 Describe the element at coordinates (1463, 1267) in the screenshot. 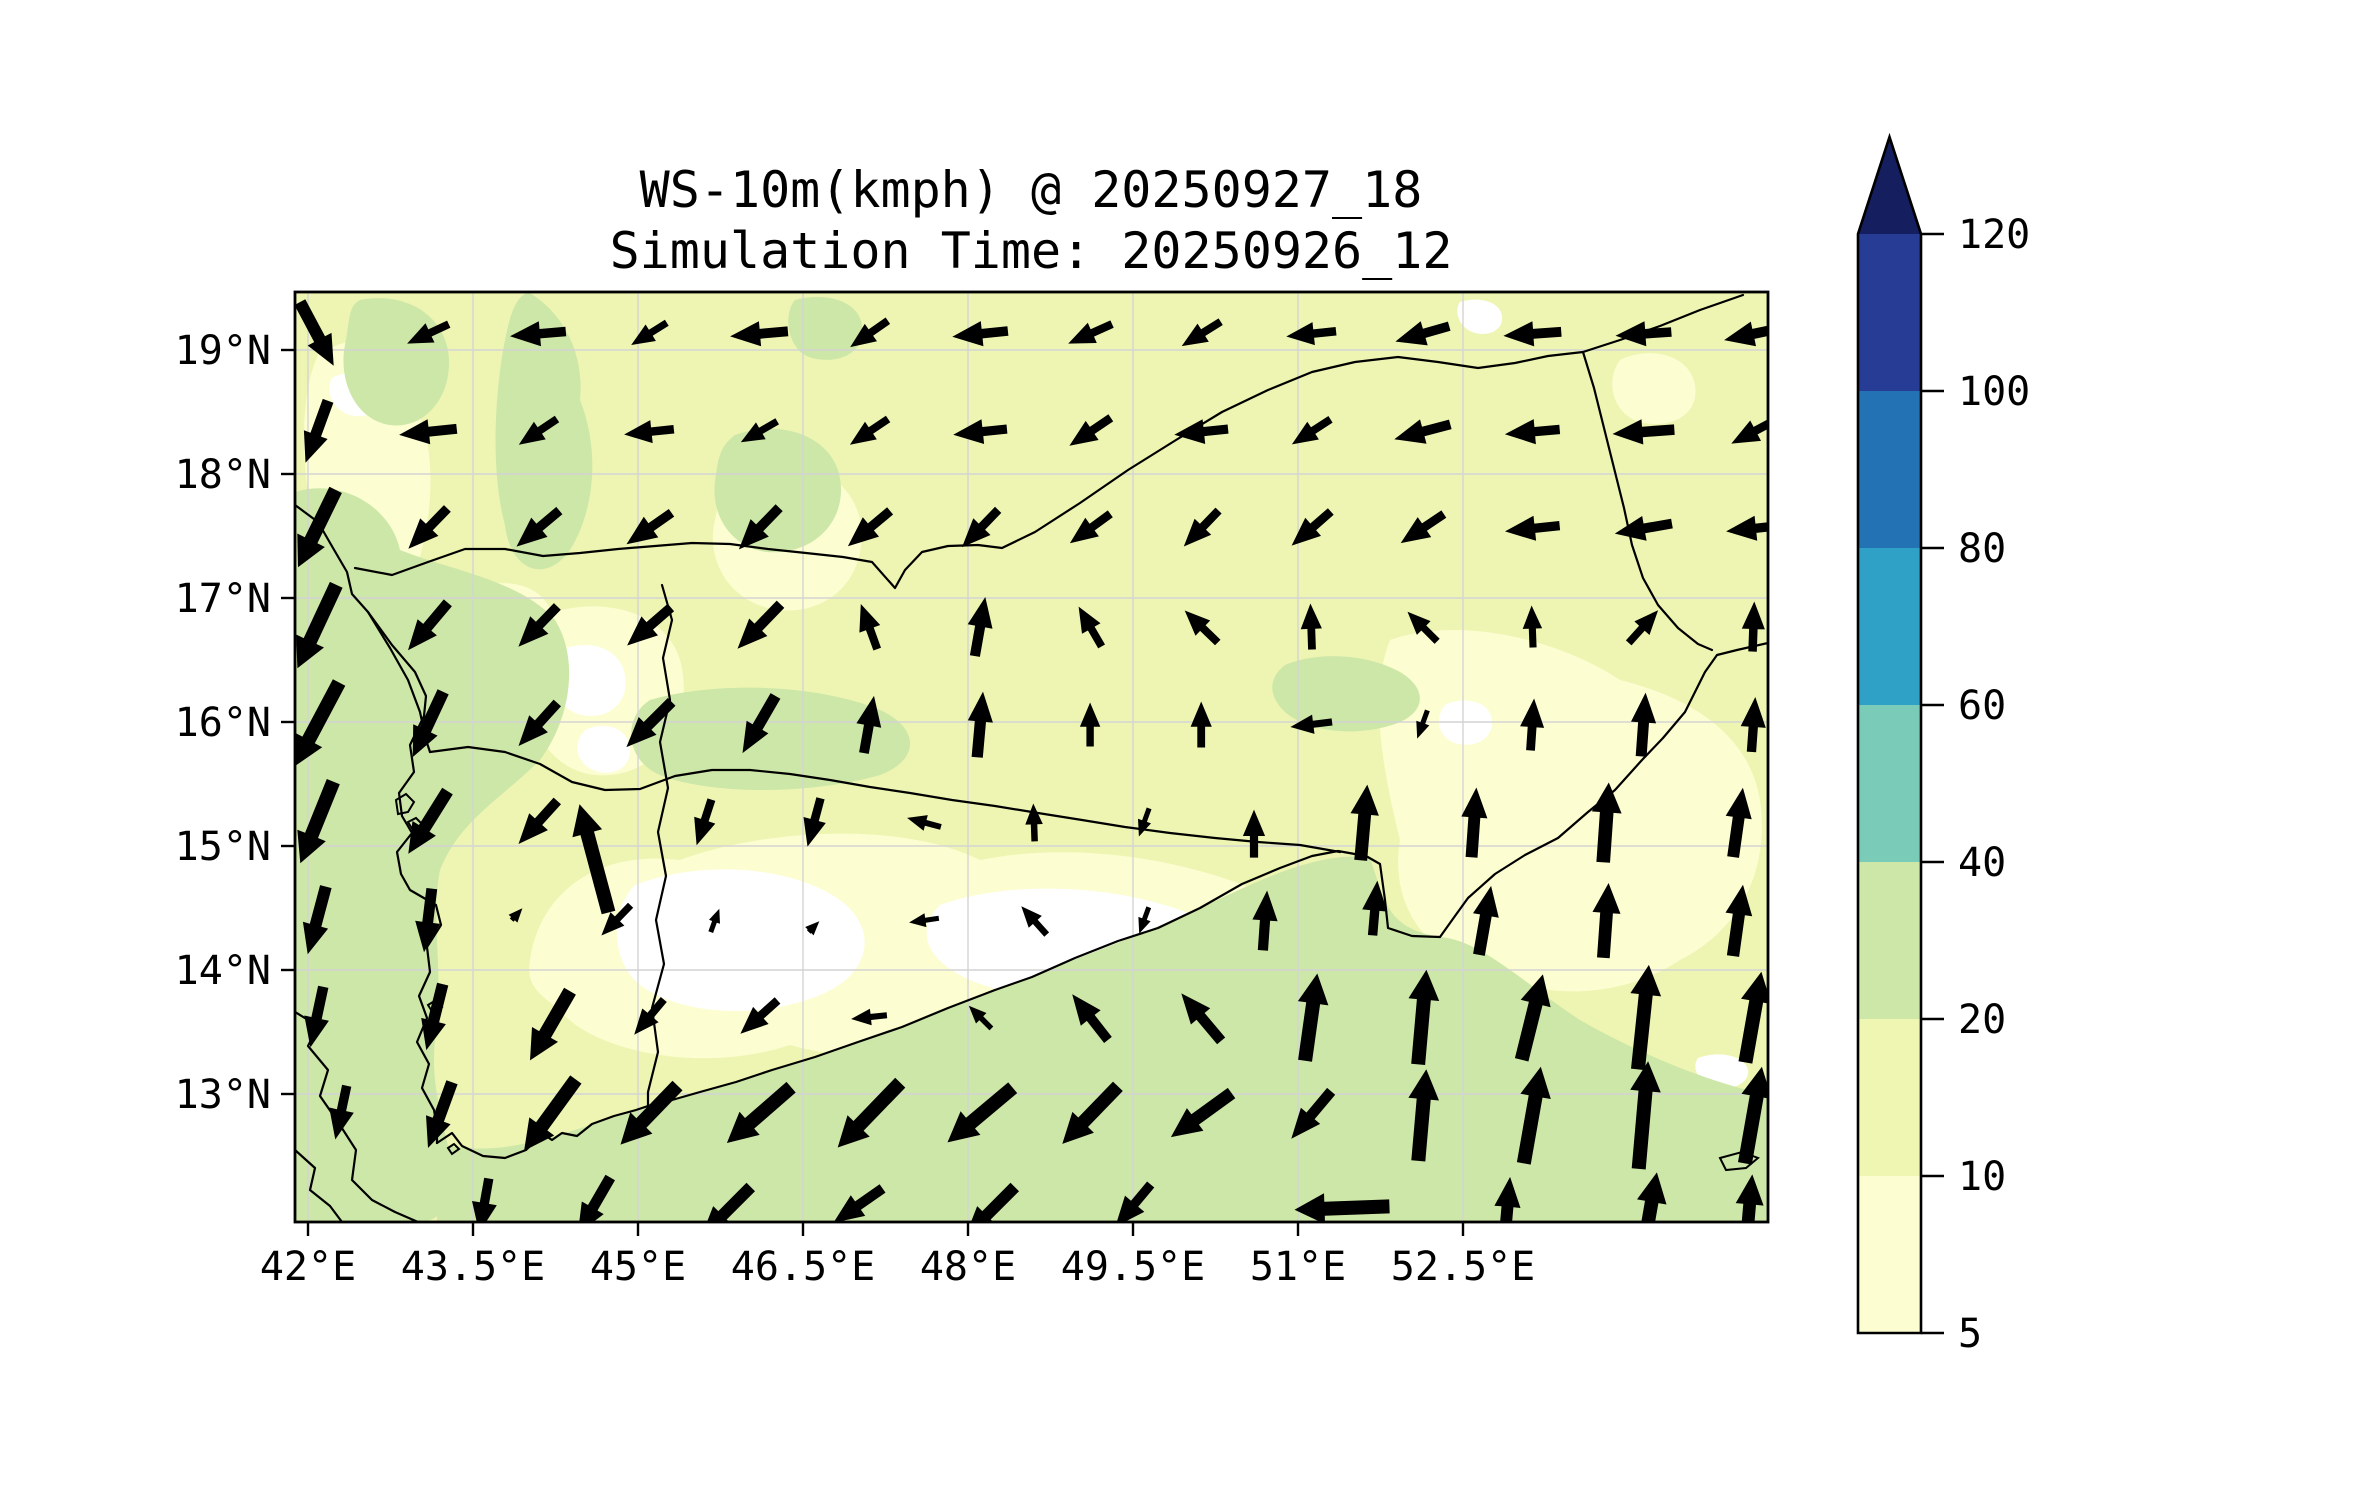

I see `x-tick-label: 52.5°E` at that location.